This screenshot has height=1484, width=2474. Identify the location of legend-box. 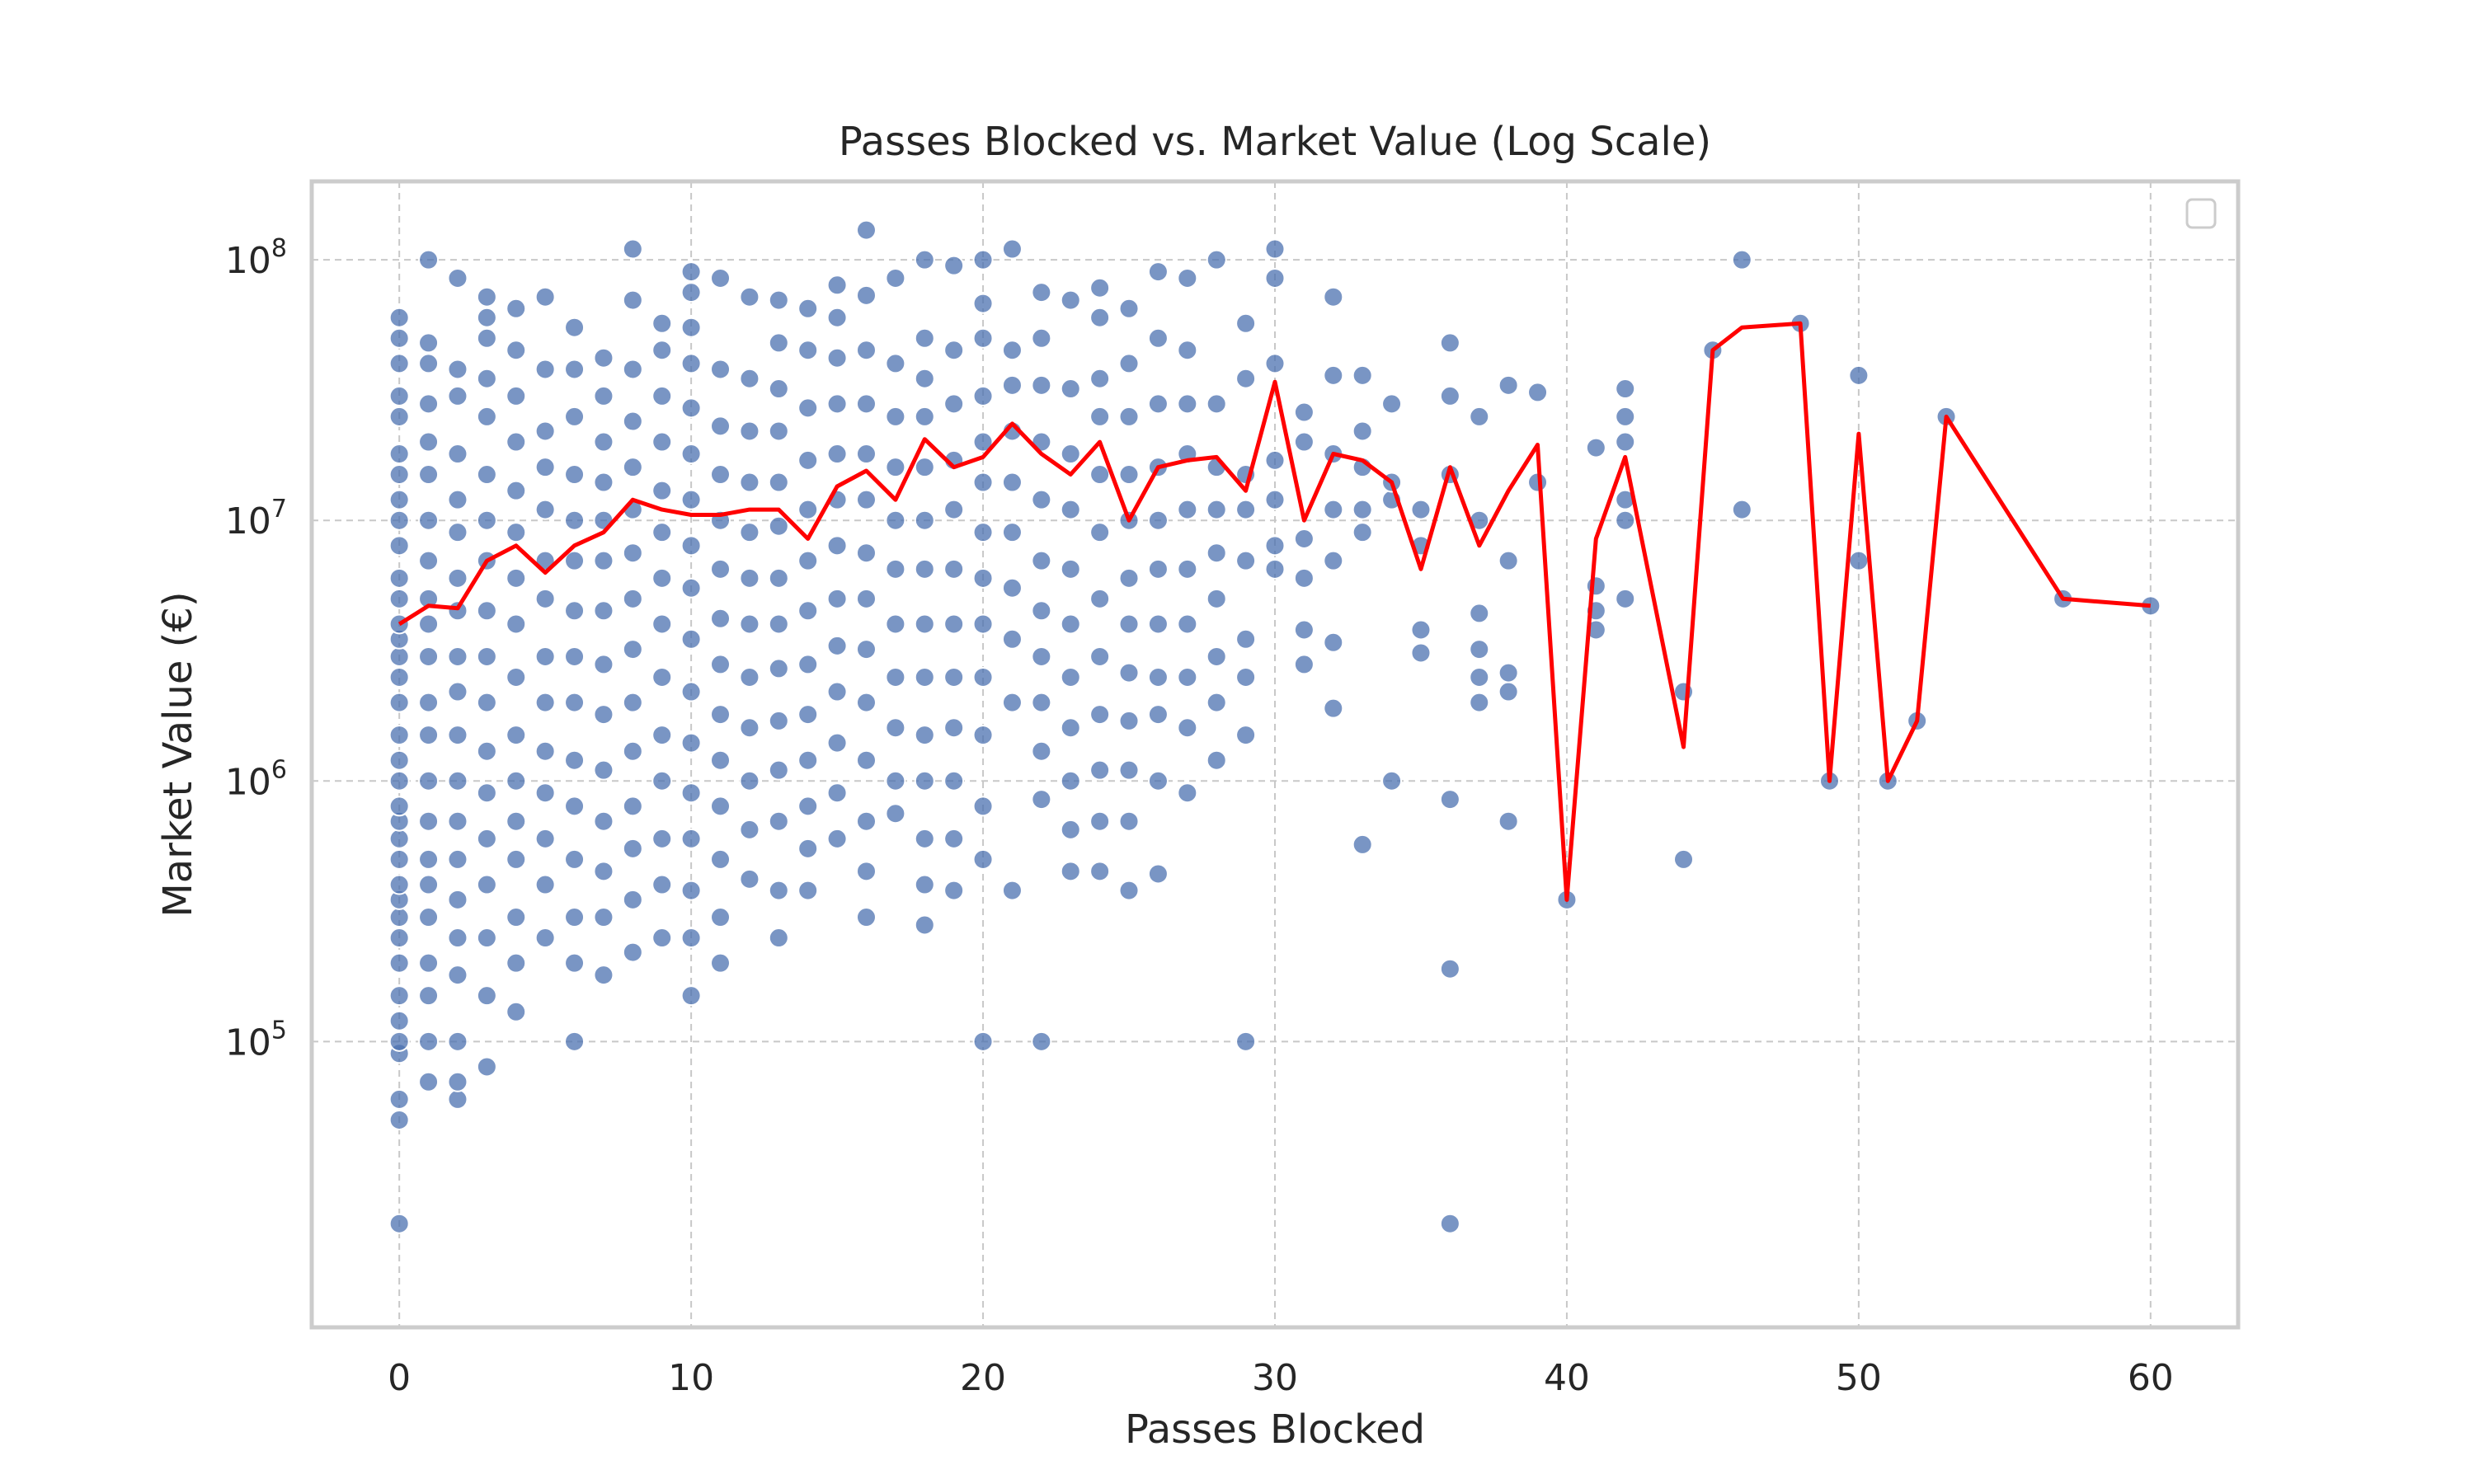
(2201, 213).